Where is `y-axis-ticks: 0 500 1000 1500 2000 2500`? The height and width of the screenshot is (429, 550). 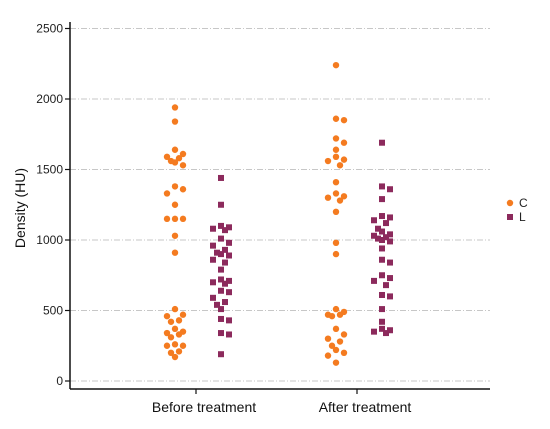
y-axis-ticks: 0 500 1000 1500 2000 2500 is located at coordinates (53, 205).